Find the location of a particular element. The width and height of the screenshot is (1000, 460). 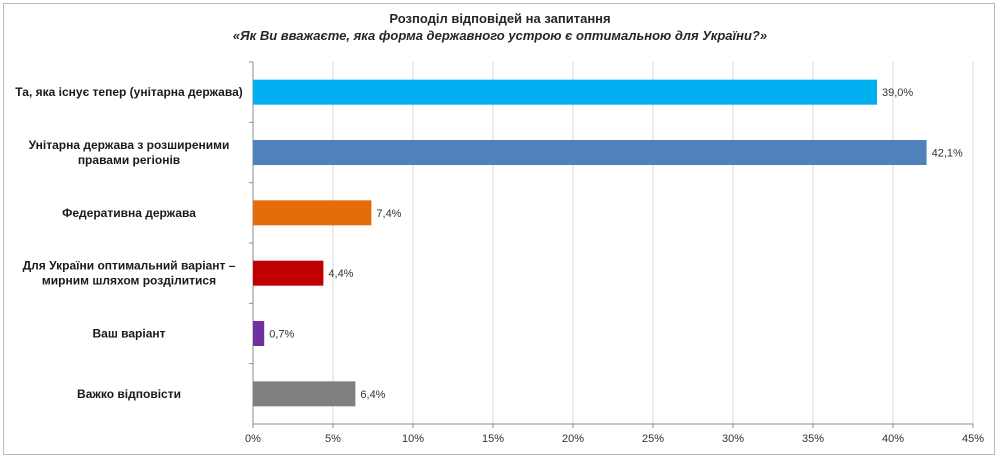

category-label: Та, яка існує тепер (унітарна держава) is located at coordinates (128, 92).